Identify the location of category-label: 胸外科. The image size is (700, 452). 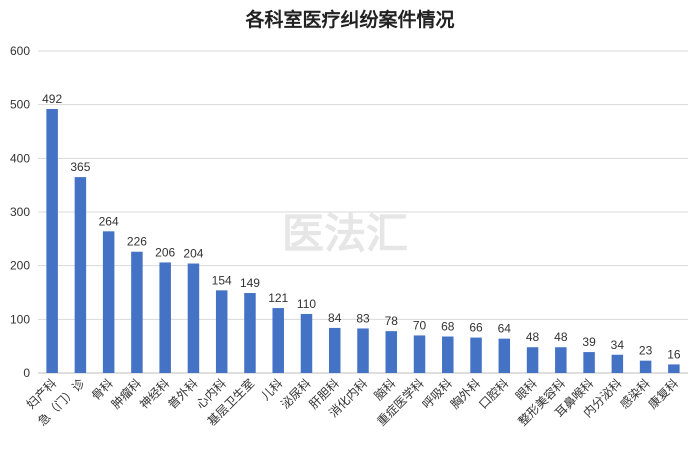
(465, 394).